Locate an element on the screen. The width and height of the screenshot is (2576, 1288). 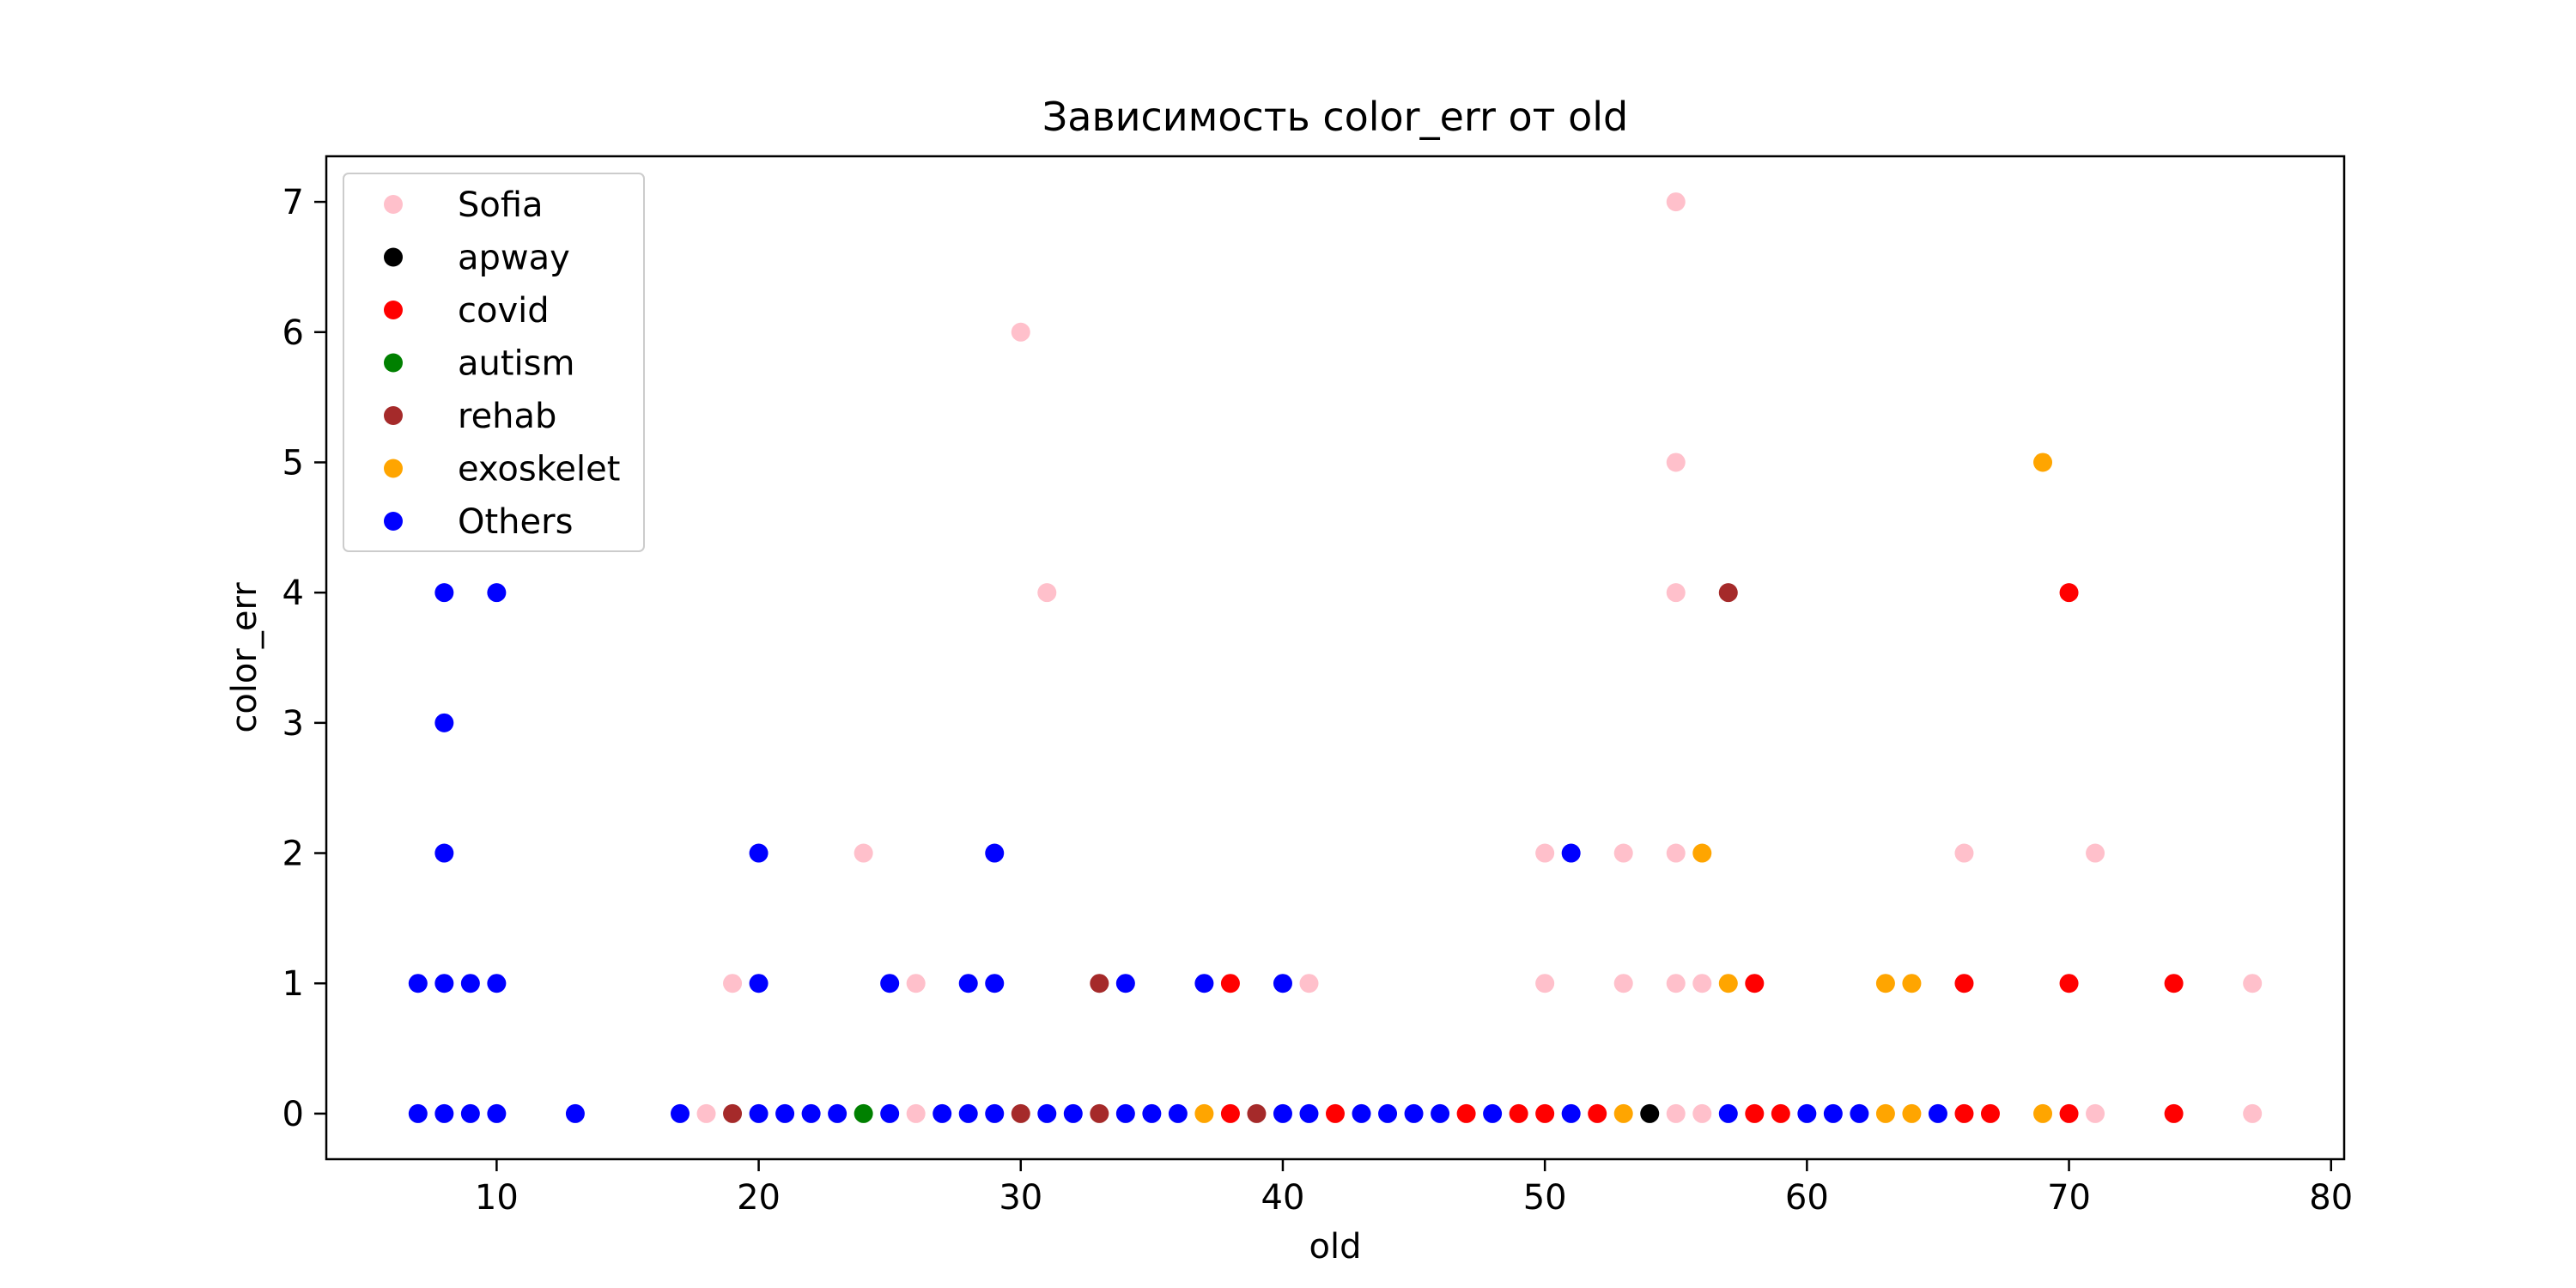
legend-label: Sofia is located at coordinates (501, 205).